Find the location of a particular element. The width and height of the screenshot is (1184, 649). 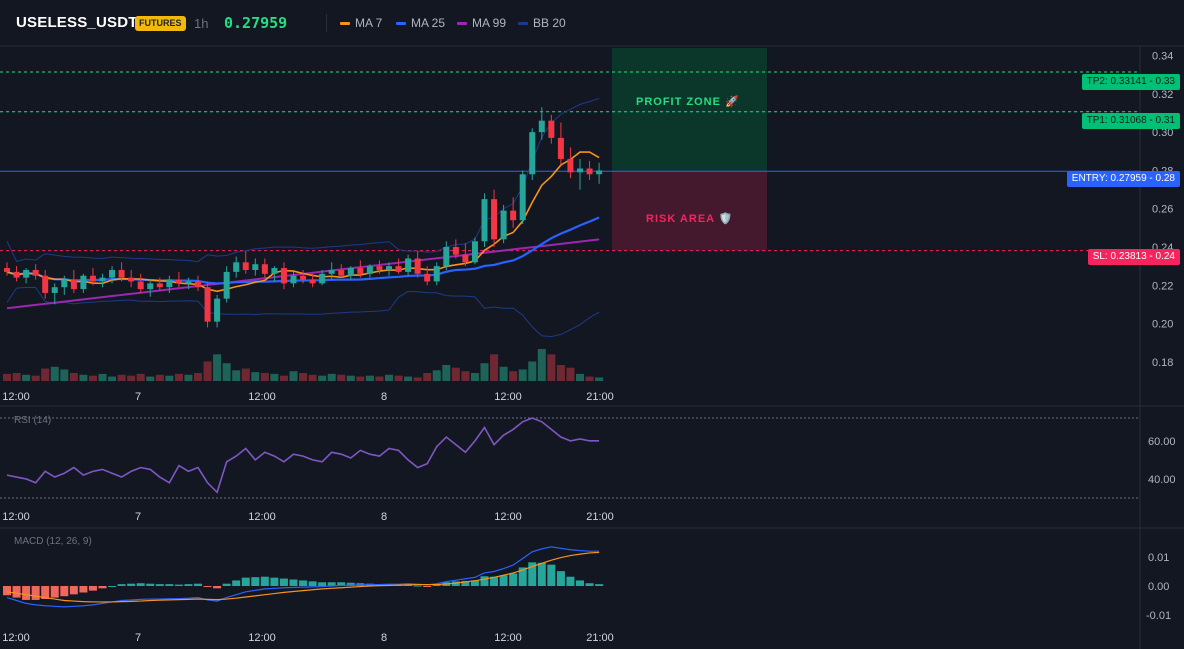

entry-tag: ENTRY: 0.27959 - 0.28 is located at coordinates (1123, 179).